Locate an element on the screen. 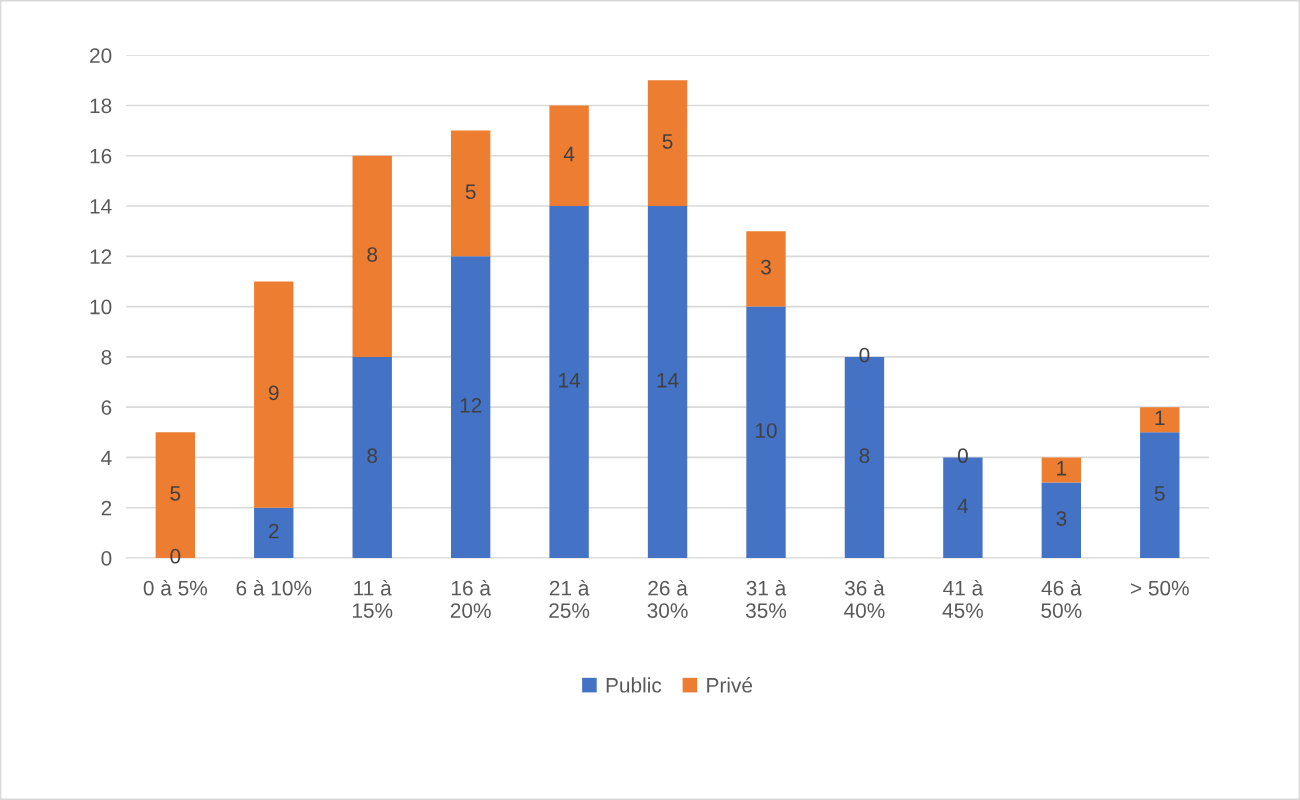  y-tick-label: 16 is located at coordinates (101, 156).